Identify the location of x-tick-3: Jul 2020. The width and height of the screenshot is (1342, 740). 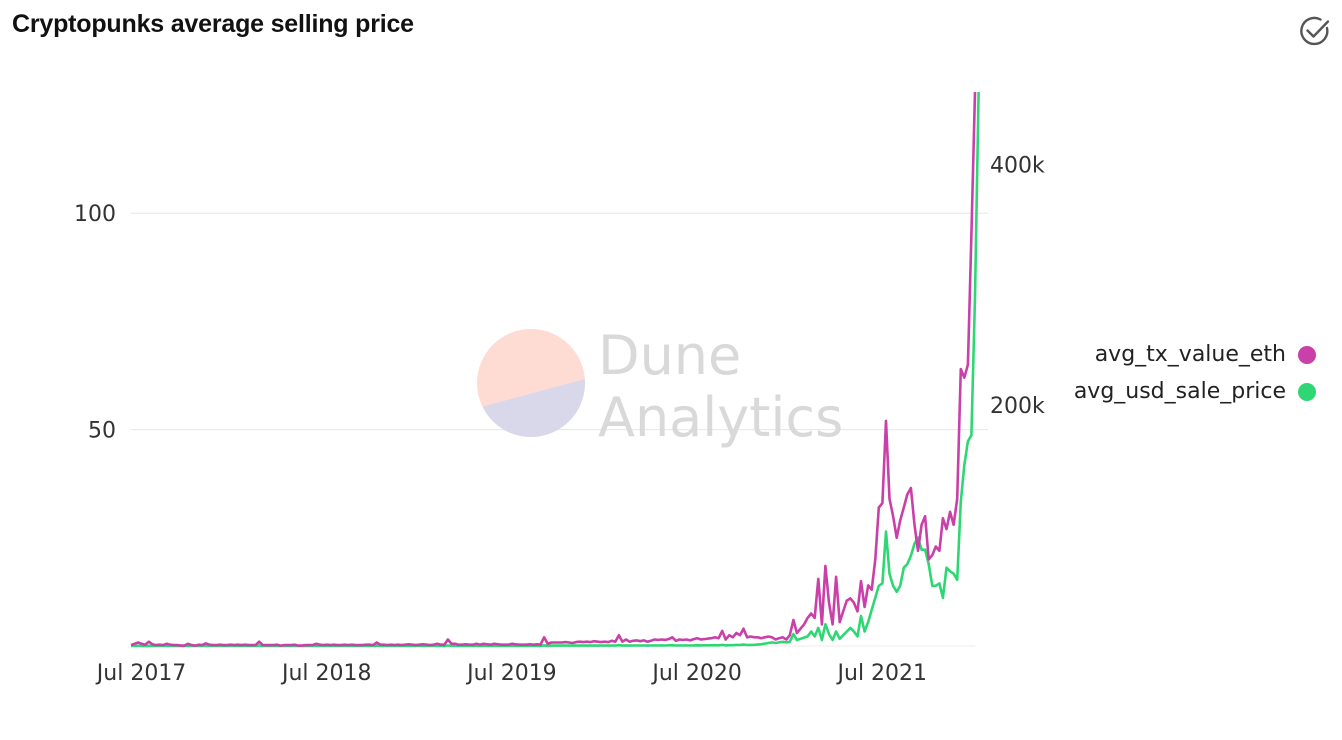
(696, 673).